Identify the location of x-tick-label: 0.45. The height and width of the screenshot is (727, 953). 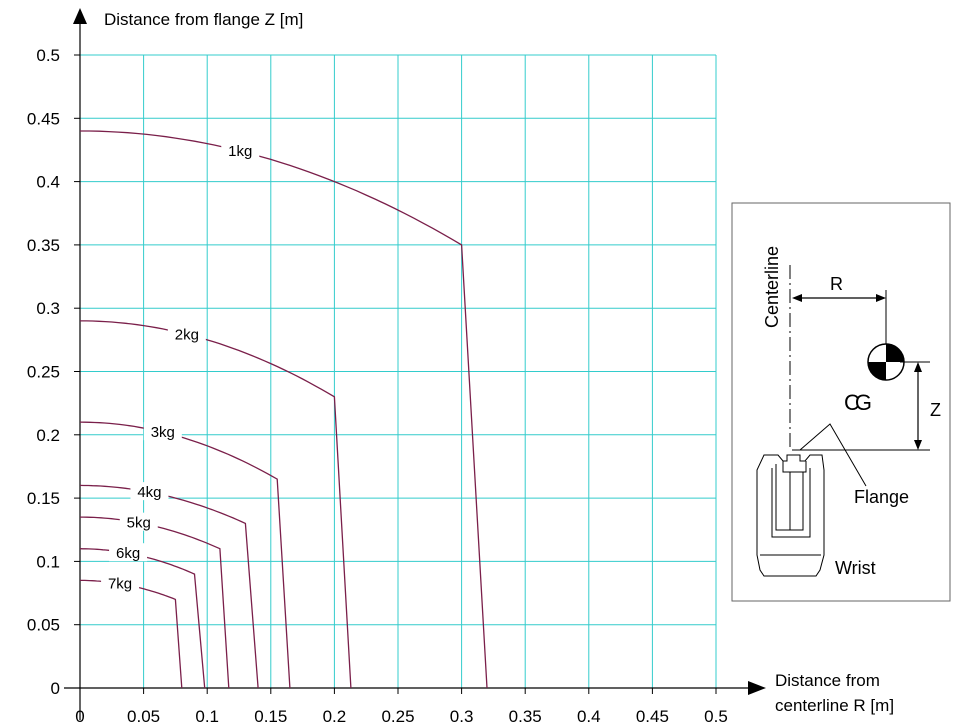
(652, 716).